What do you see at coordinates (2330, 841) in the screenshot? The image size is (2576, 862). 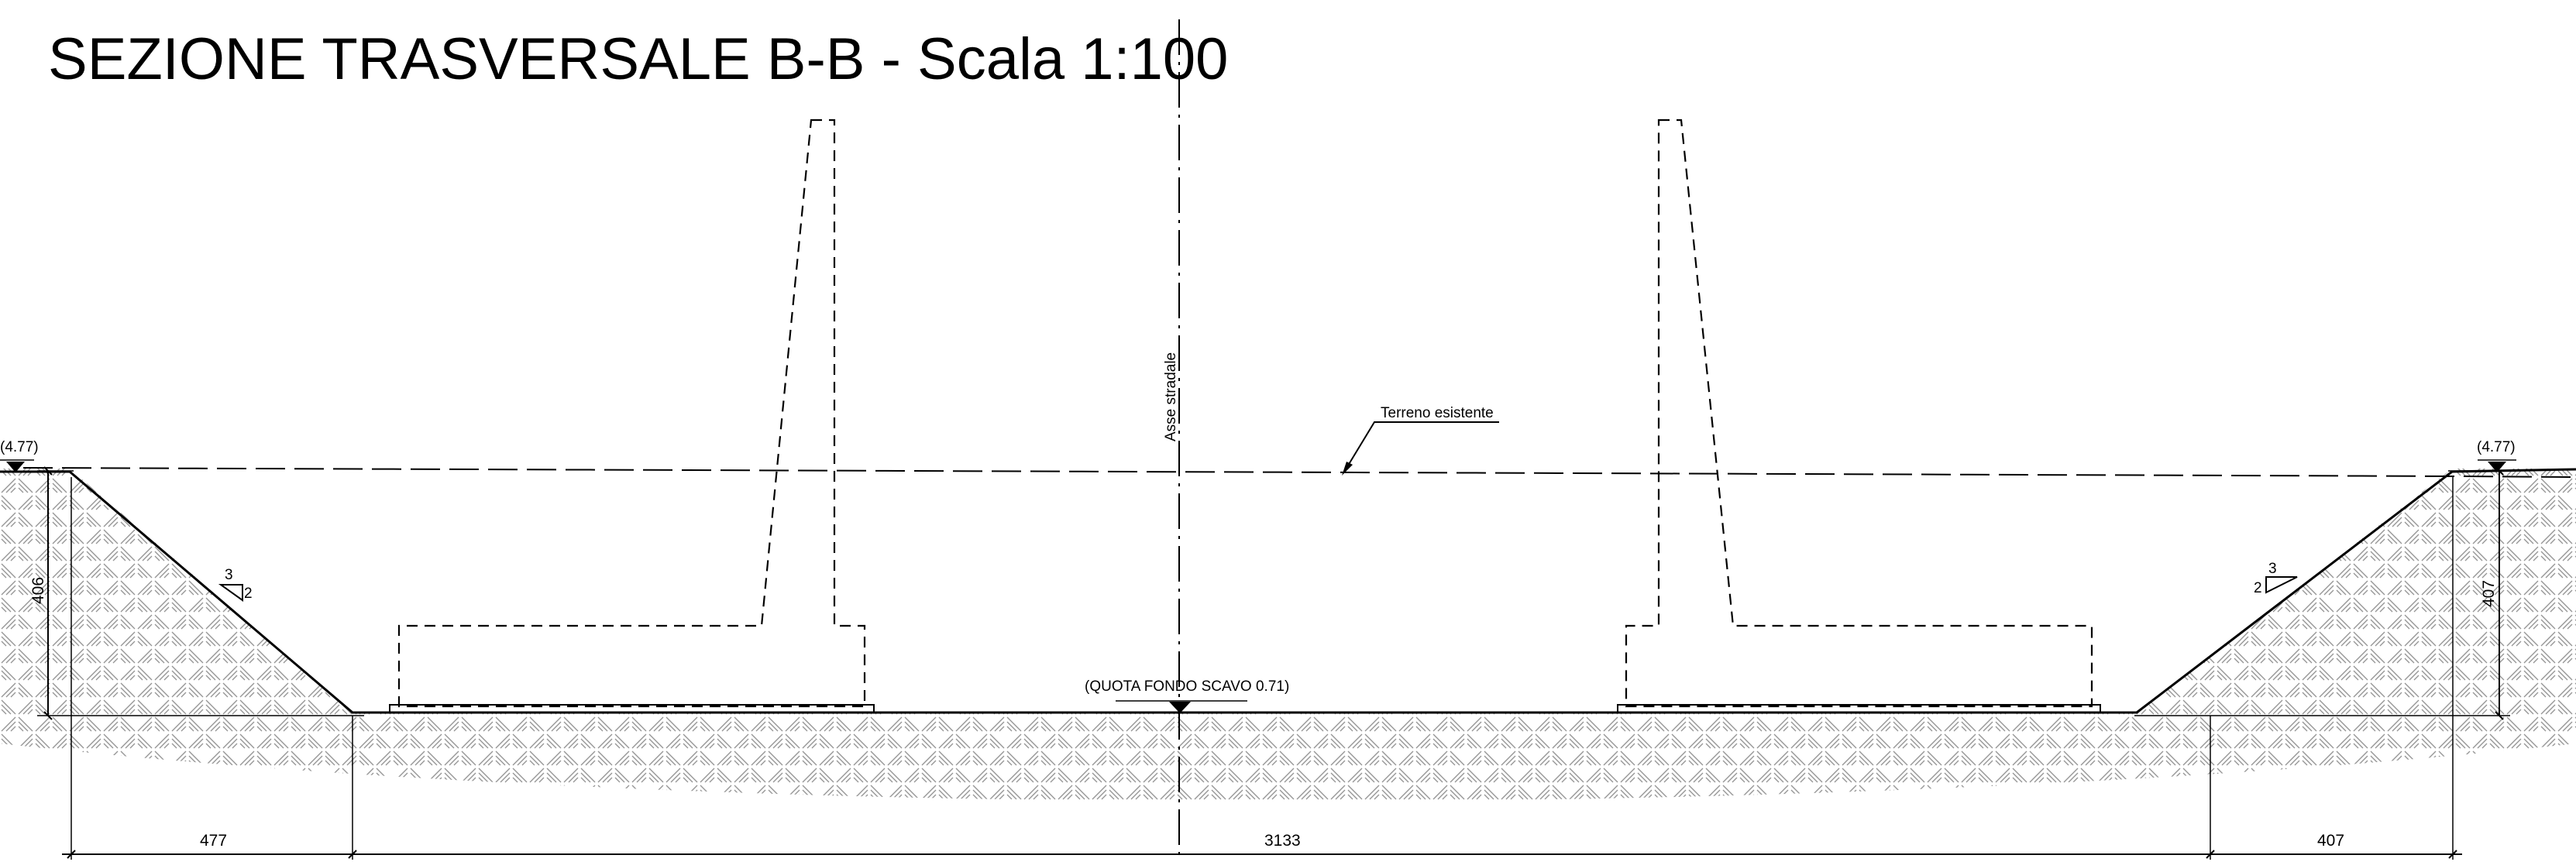 I see `dimension-bottom-right-value: 407` at bounding box center [2330, 841].